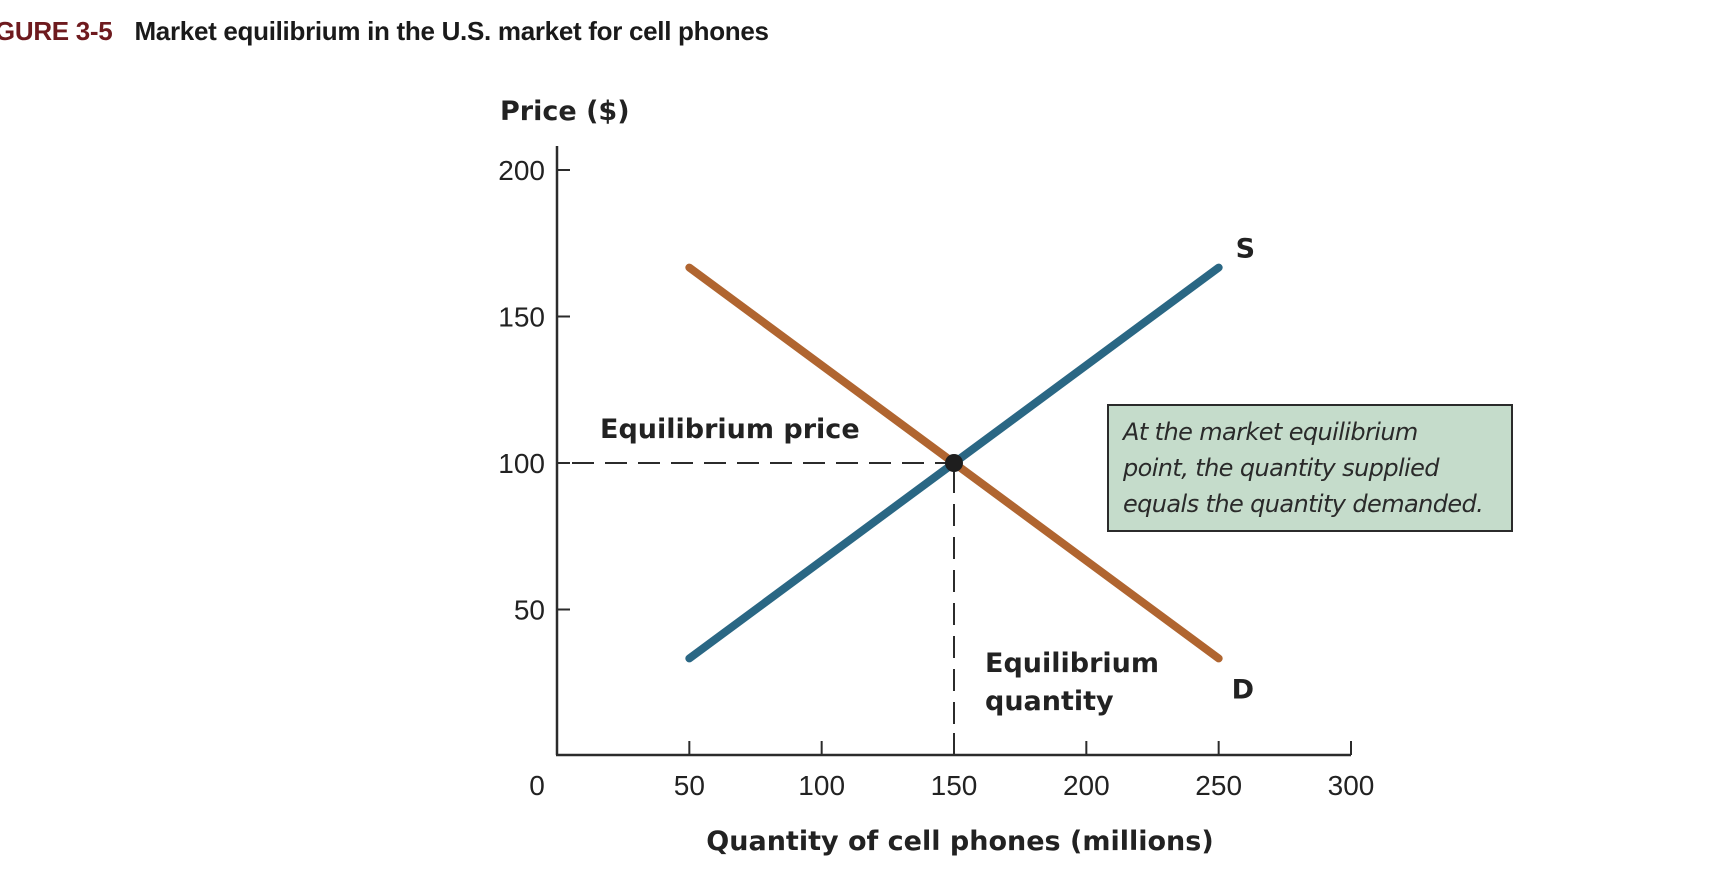  I want to click on demand-curve-label: D, so click(1243, 689).